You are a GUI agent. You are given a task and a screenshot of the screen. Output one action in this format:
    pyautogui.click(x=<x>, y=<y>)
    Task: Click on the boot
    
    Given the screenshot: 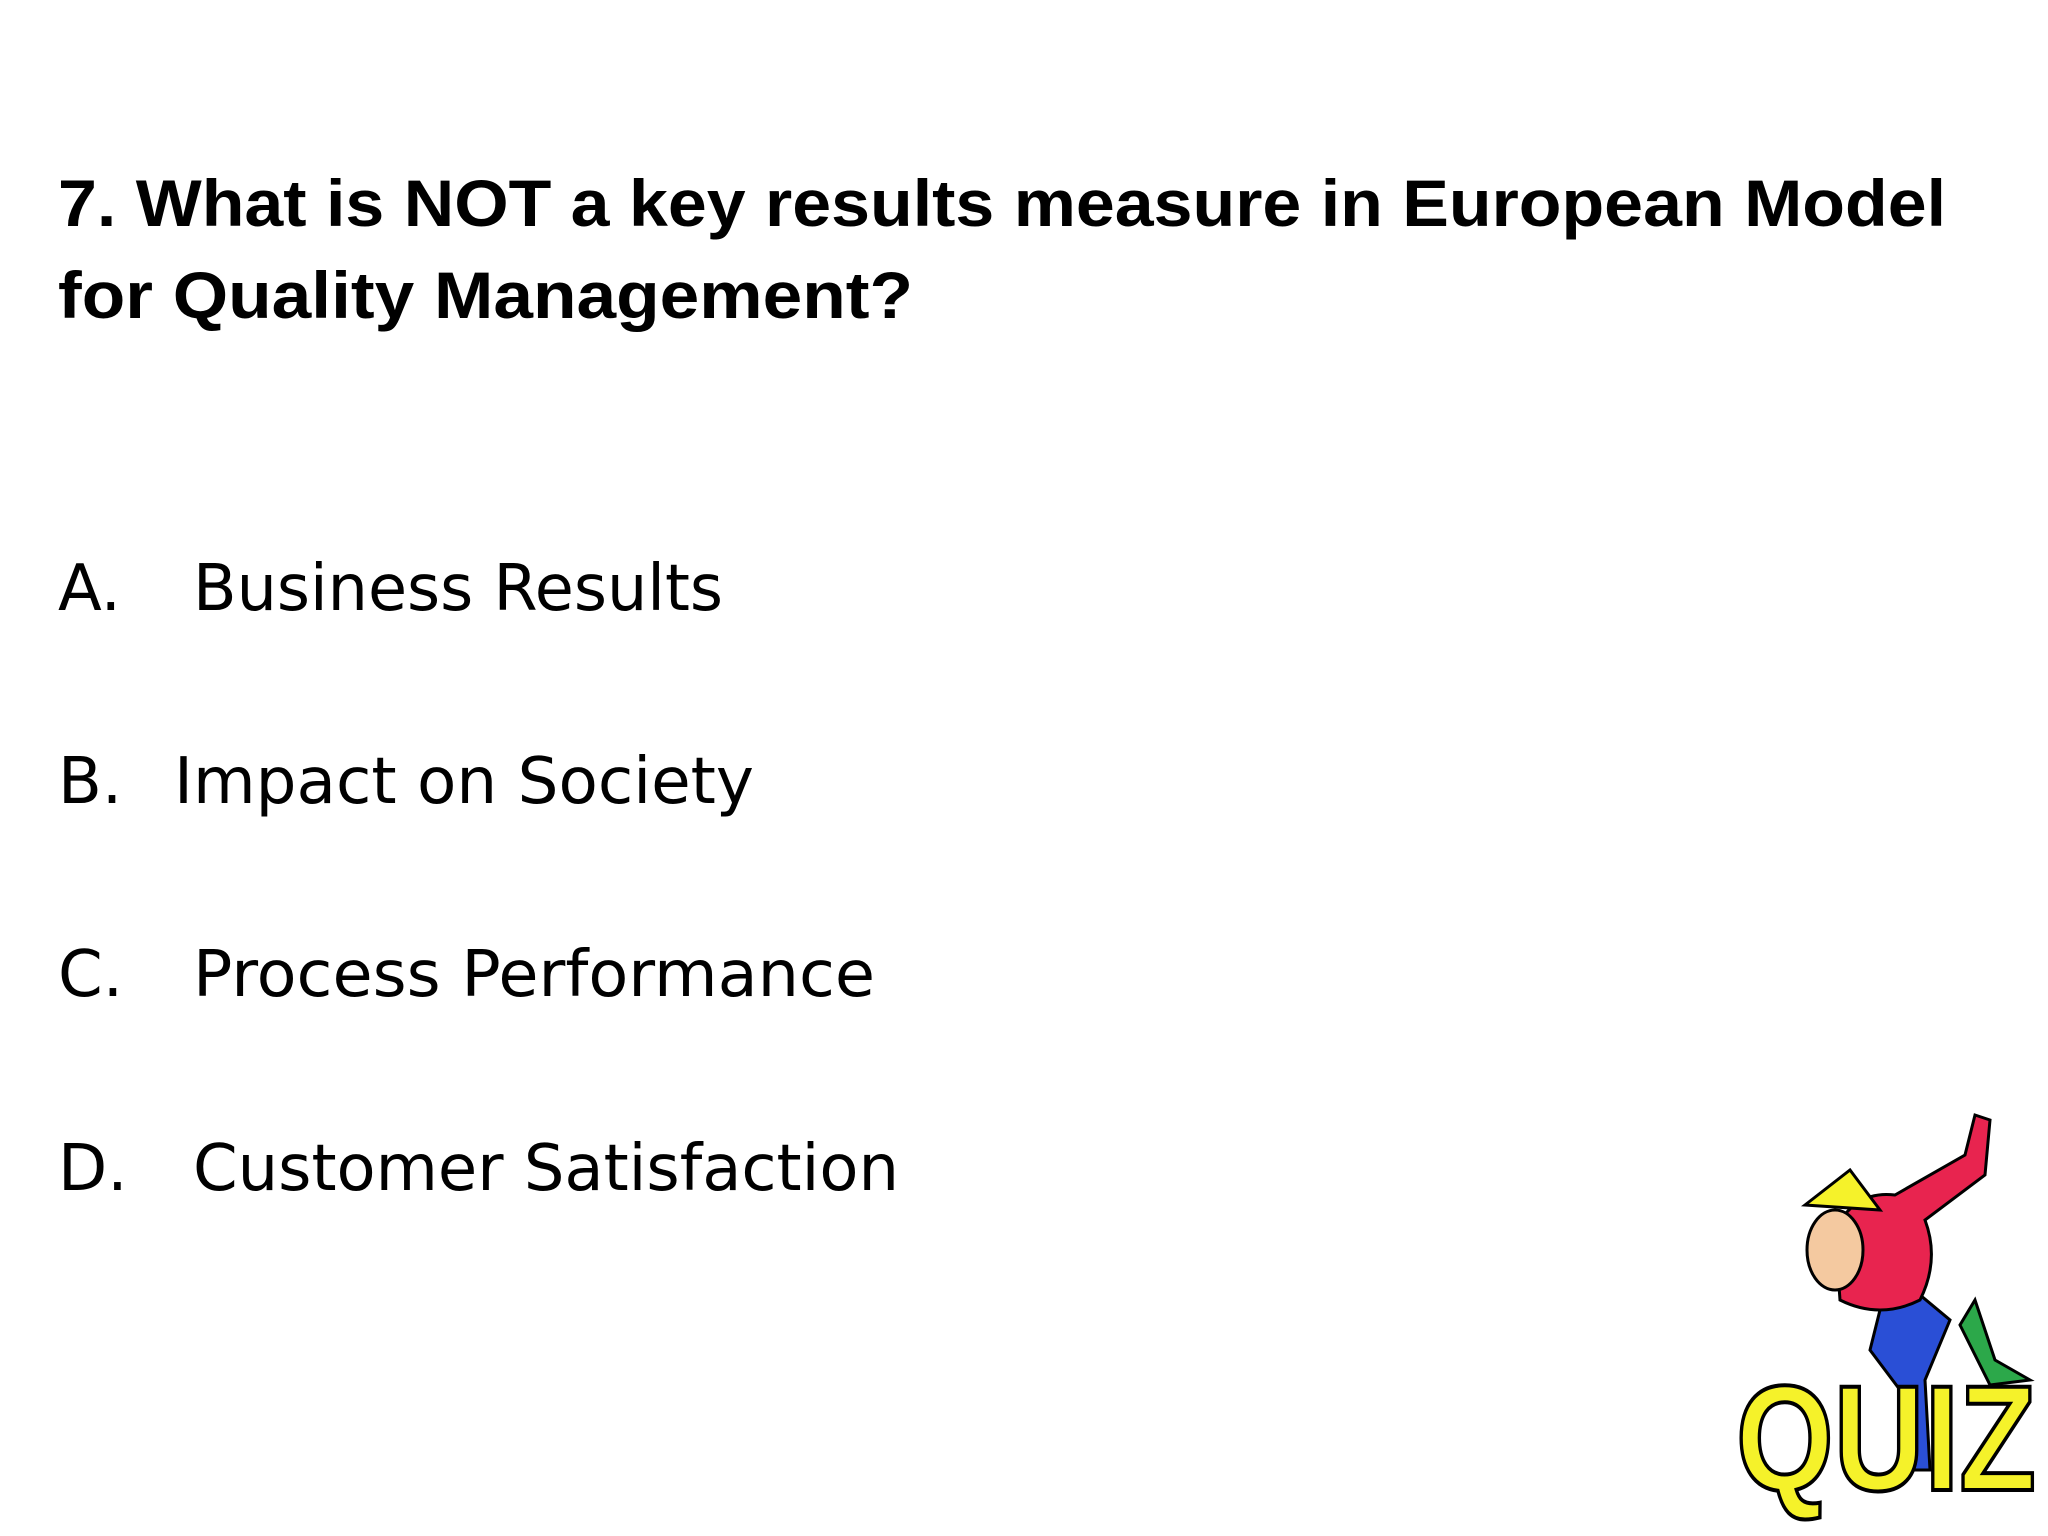 What is the action you would take?
    pyautogui.click(x=1996, y=1341)
    